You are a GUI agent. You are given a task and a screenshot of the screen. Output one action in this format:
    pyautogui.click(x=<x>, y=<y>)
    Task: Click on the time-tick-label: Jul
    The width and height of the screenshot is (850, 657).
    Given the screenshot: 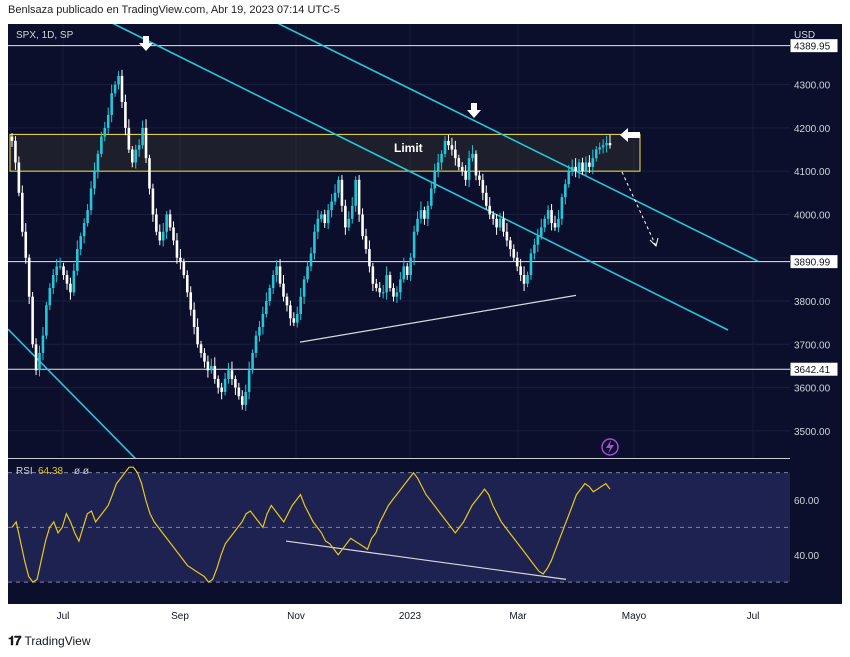 What is the action you would take?
    pyautogui.click(x=63, y=616)
    